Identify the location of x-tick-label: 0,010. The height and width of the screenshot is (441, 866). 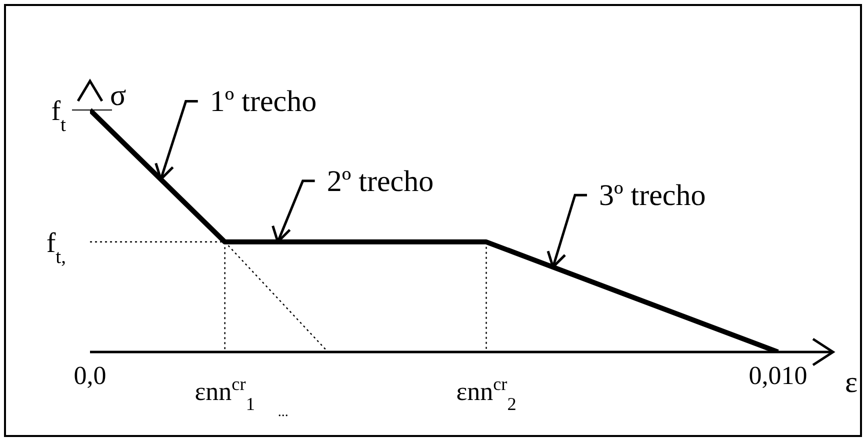
(778, 375).